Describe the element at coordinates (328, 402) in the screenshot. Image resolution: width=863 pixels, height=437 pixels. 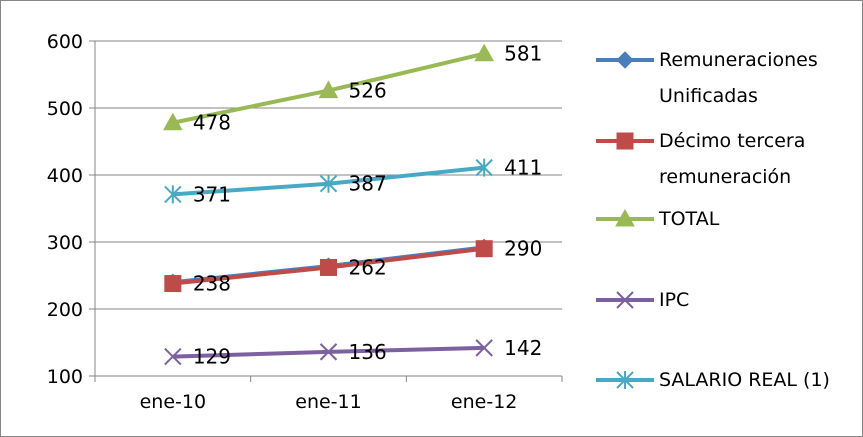
I see `x-tick-label: ene-11` at that location.